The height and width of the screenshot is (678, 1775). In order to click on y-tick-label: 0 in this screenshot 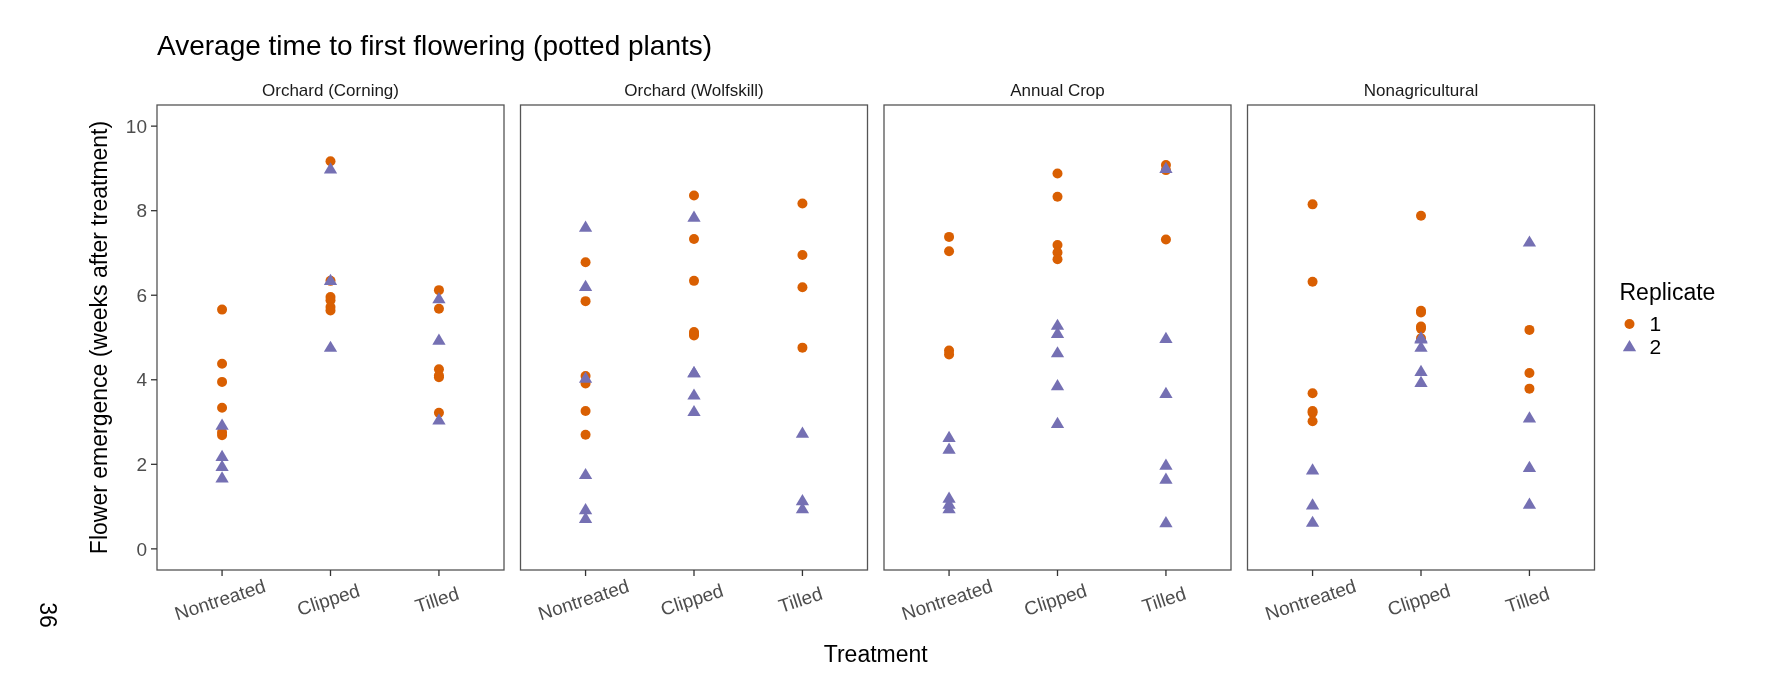, I will do `click(141, 549)`.